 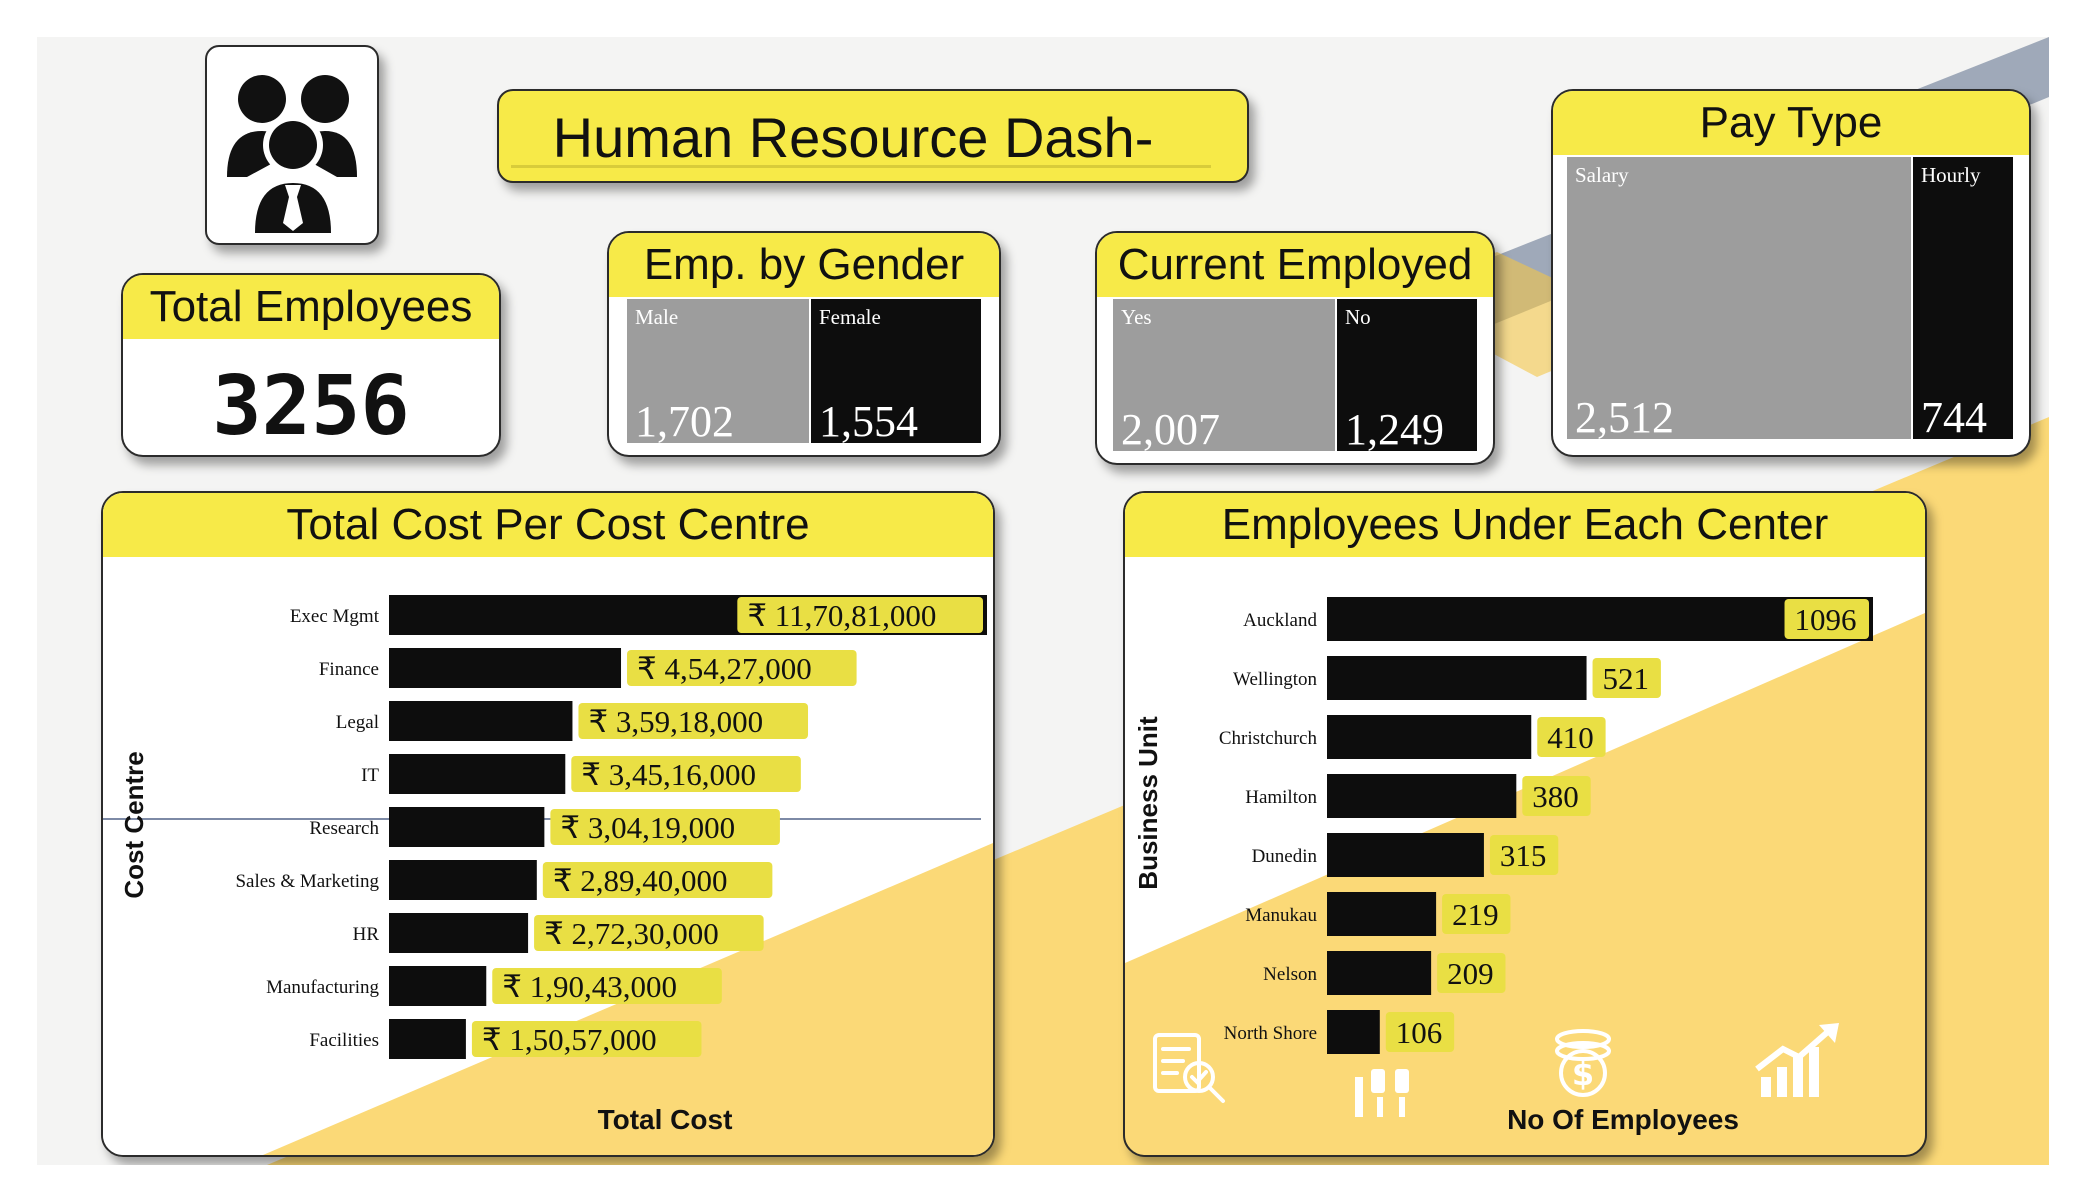 I want to click on gender-male-value: 1,702, so click(x=684, y=421).